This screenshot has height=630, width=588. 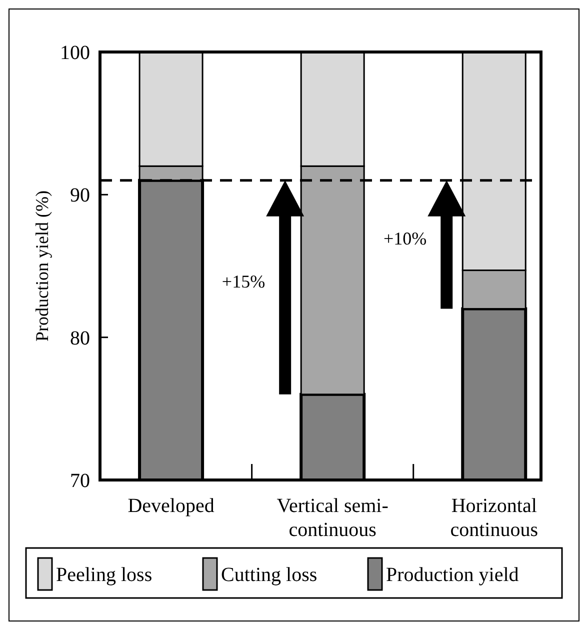 I want to click on y-tick-label: 100, so click(x=75, y=53).